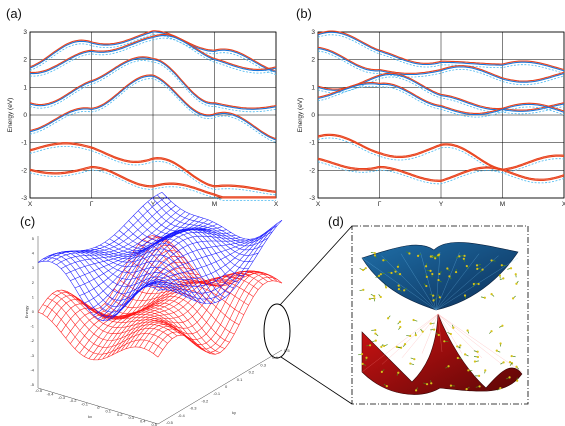 The height and width of the screenshot is (426, 565). Describe the element at coordinates (276, 204) in the screenshot. I see `k-point-label: X` at that location.